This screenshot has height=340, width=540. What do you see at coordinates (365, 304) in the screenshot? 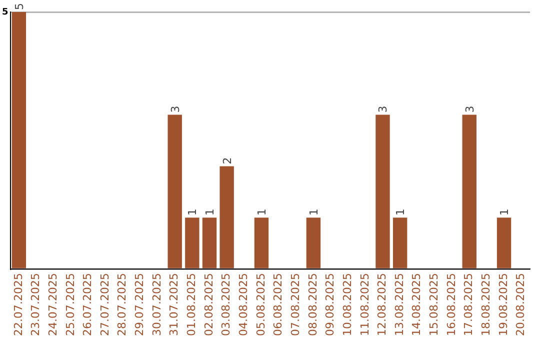
I see `x-tick-label: 11.08.2025` at bounding box center [365, 304].